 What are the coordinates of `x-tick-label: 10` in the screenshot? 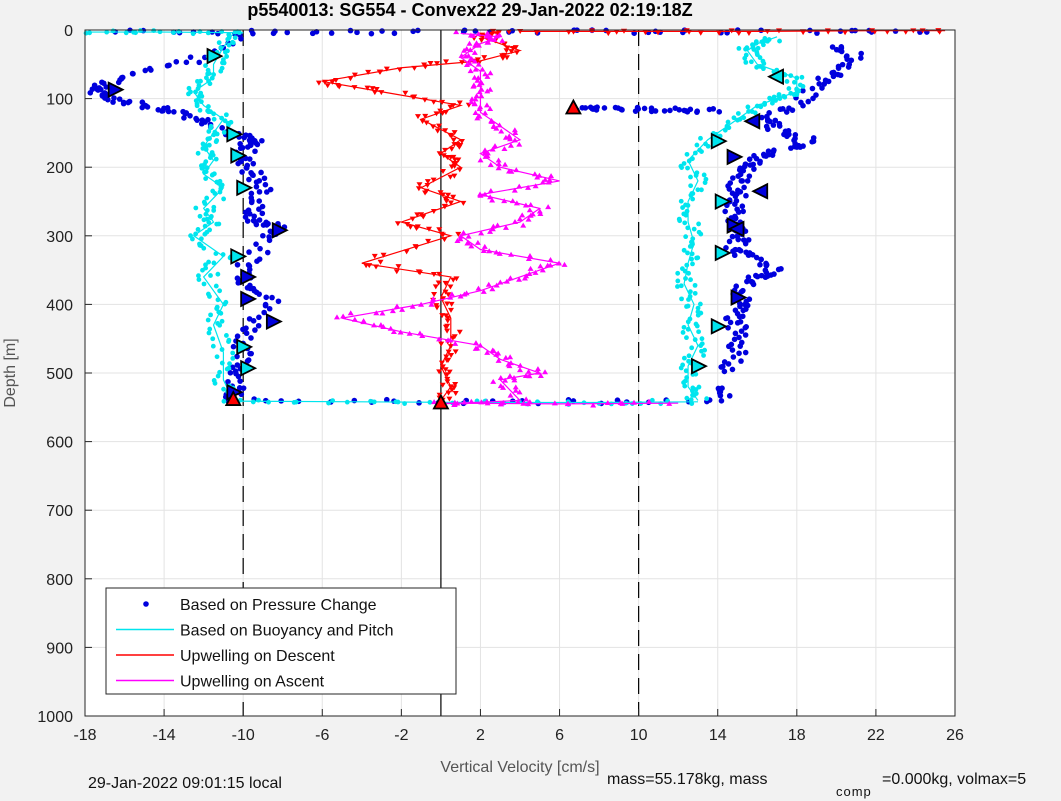 It's located at (639, 735).